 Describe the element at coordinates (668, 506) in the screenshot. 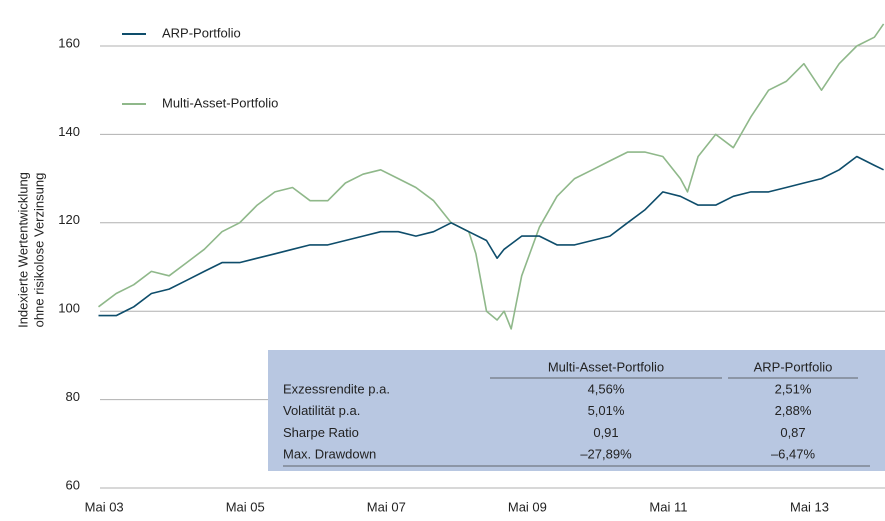

I see `x-tick-label: Mai 11` at that location.